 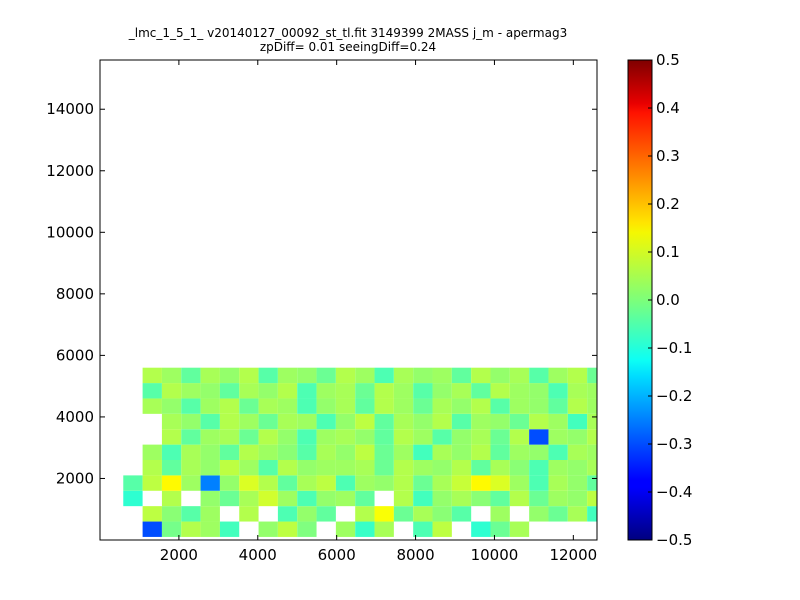 I want to click on y-tick-label: 2000, so click(x=75, y=478).